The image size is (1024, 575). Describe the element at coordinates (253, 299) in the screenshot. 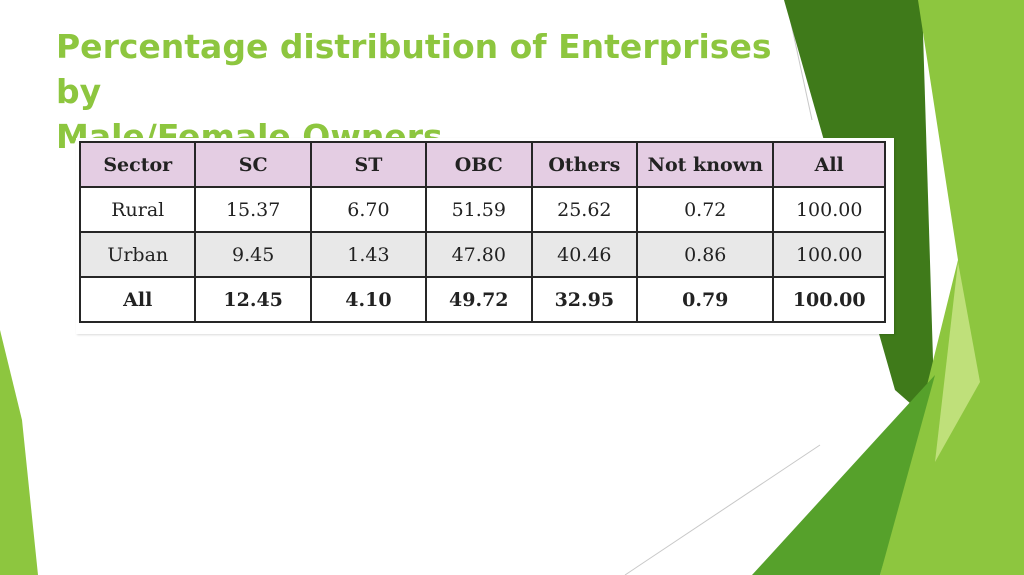

I see `table-cell: 12.45` at that location.